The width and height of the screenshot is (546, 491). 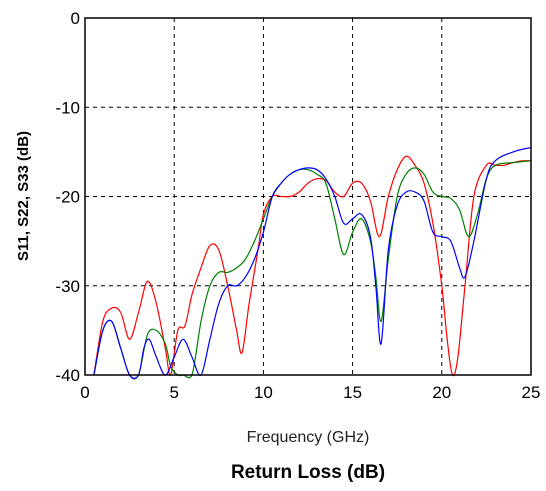 What do you see at coordinates (67, 107) in the screenshot?
I see `y-tick-label: -10` at bounding box center [67, 107].